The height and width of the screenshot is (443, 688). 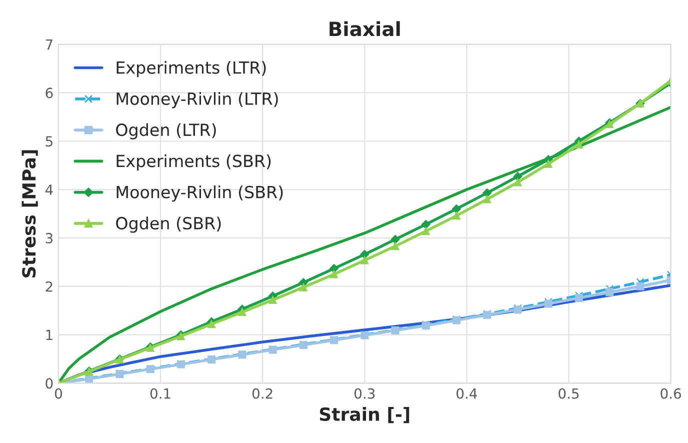 What do you see at coordinates (49, 189) in the screenshot?
I see `y-tick-label: 4` at bounding box center [49, 189].